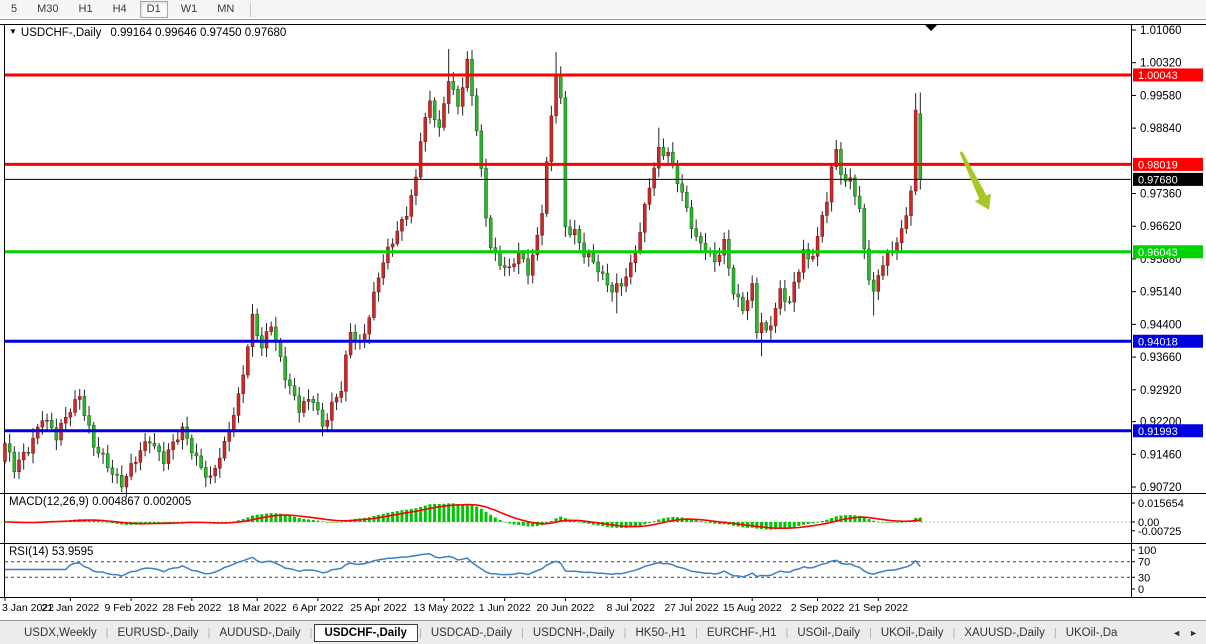 The height and width of the screenshot is (644, 1206). I want to click on tab-usdcad-daily: USDCAD-,Daily, so click(471, 632).